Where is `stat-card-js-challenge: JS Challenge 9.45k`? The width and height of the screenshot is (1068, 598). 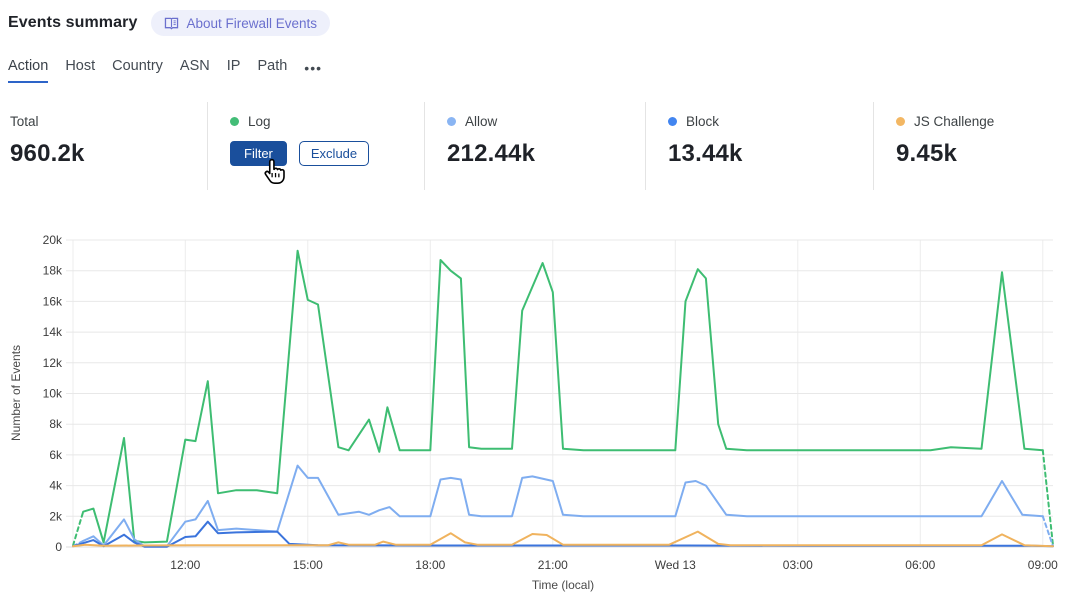 stat-card-js-challenge: JS Challenge 9.45k is located at coordinates (970, 146).